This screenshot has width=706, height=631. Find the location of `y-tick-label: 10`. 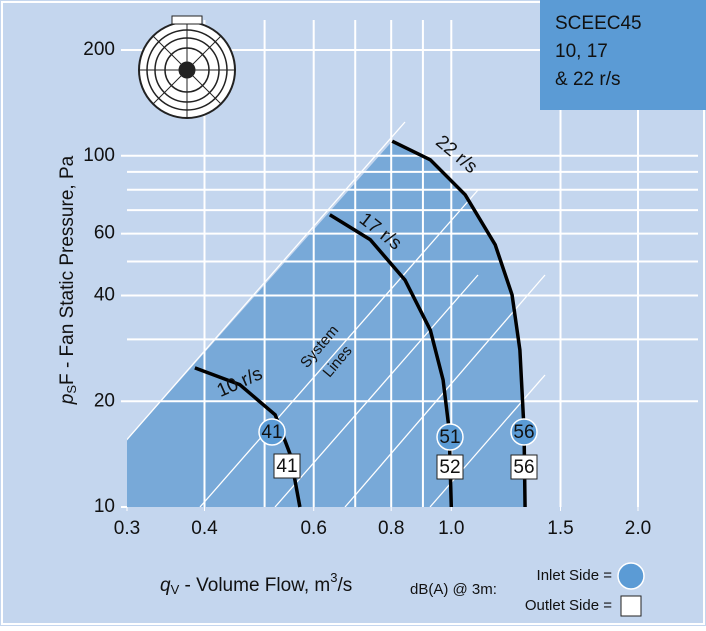

y-tick-label: 10 is located at coordinates (104, 506).